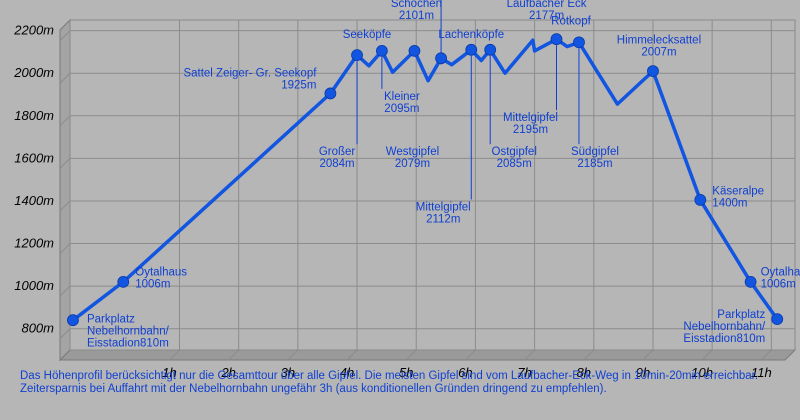  What do you see at coordinates (34, 115) in the screenshot?
I see `y-tick-label: 1800m` at bounding box center [34, 115].